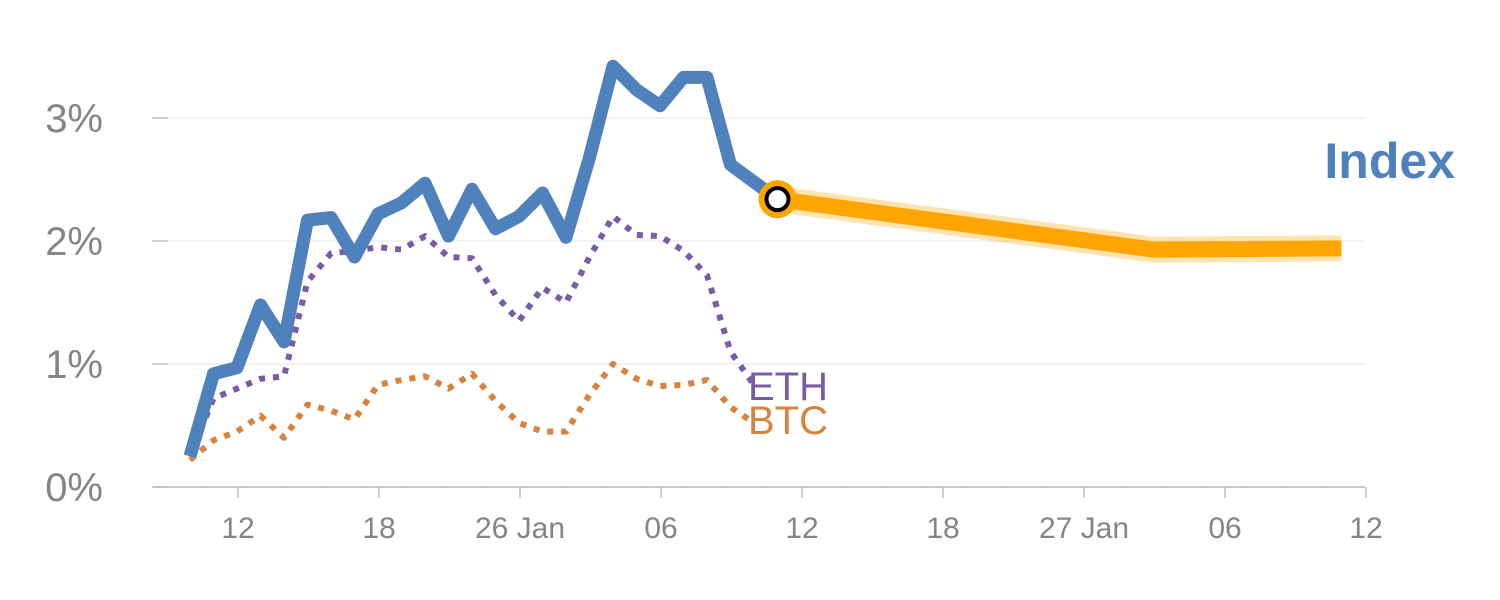  Describe the element at coordinates (106, 303) in the screenshot. I see `y-axis-tick-labels: 0% 1% 2% 3%` at that location.